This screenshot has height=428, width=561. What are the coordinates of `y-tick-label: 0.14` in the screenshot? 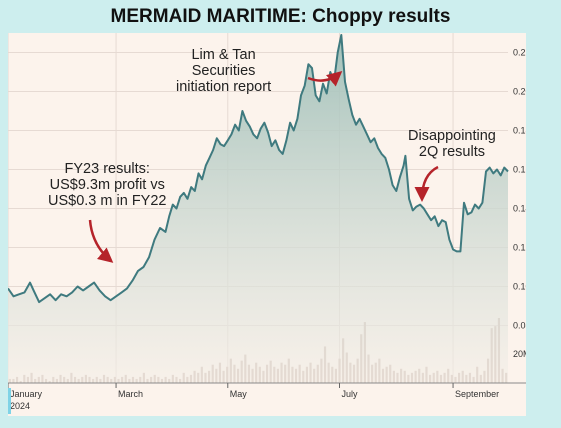 It's located at (519, 209).